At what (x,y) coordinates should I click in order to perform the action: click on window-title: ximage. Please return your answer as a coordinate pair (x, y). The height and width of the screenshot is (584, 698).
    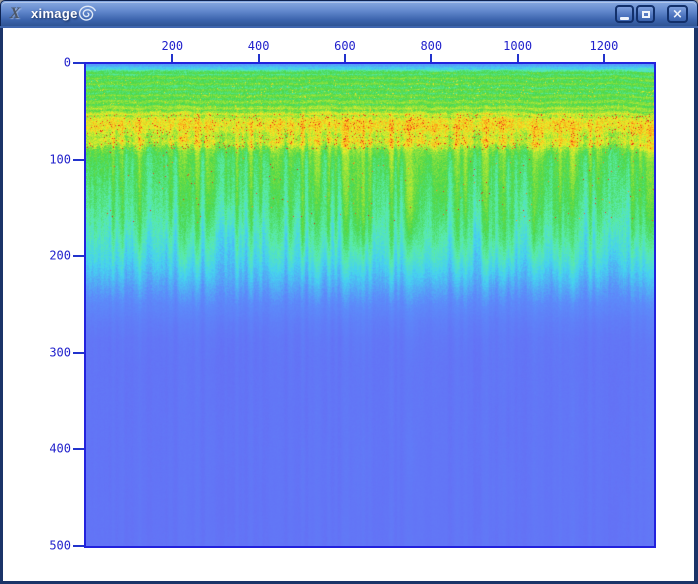
    Looking at the image, I should click on (54, 13).